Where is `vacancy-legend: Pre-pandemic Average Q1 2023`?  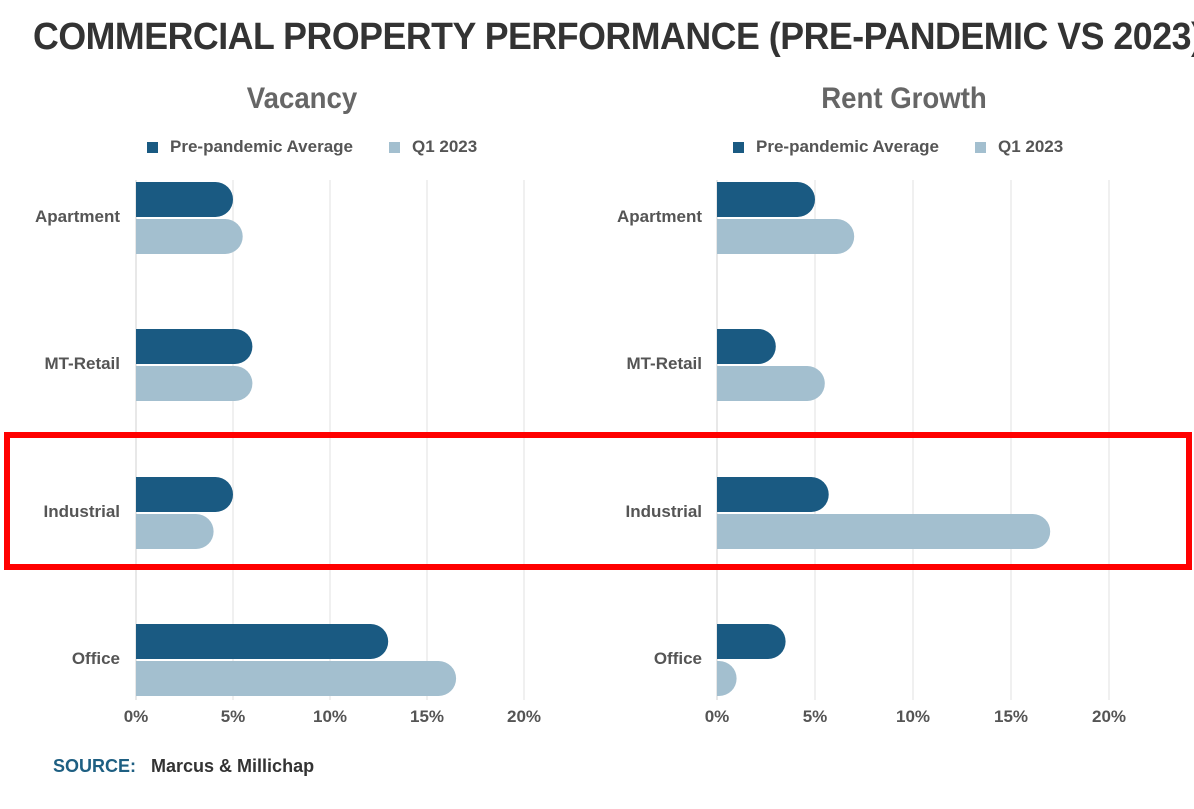 vacancy-legend: Pre-pandemic Average Q1 2023 is located at coordinates (330, 147).